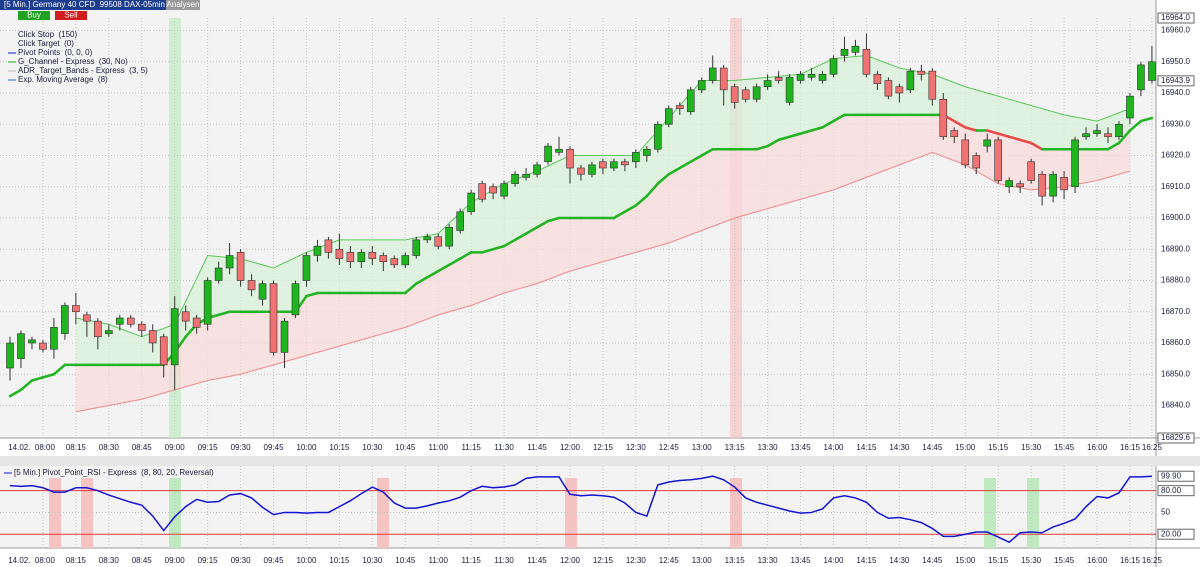  What do you see at coordinates (1171, 490) in the screenshot?
I see `y-tick-label: 80.00` at bounding box center [1171, 490].